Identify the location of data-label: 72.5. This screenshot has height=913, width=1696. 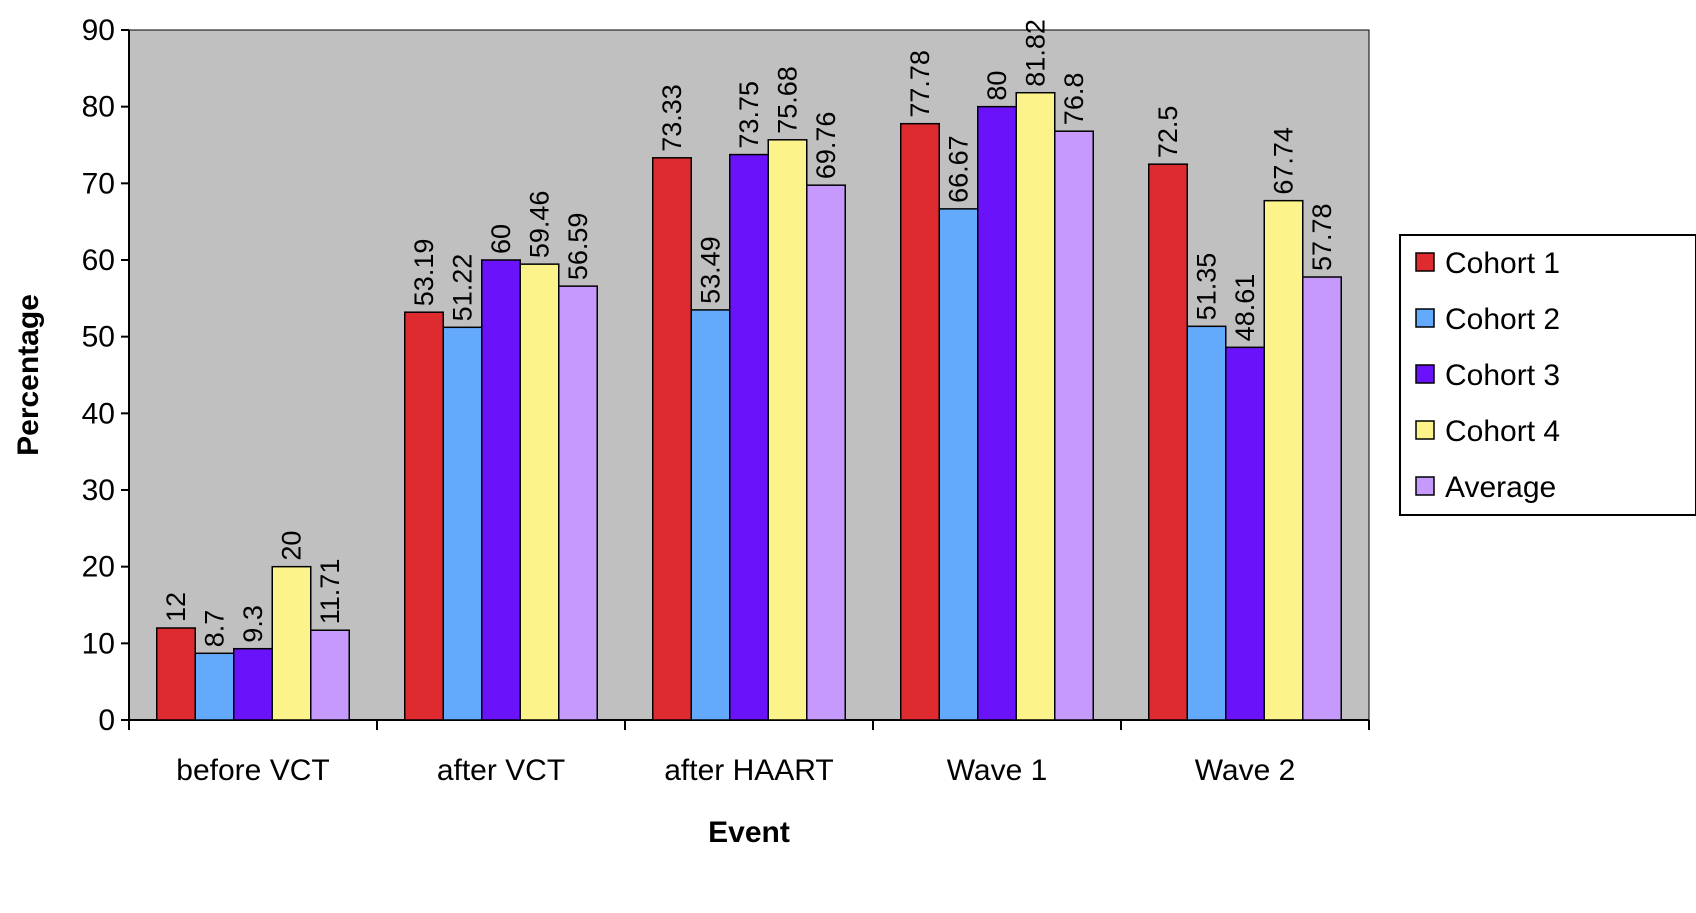
(1168, 132).